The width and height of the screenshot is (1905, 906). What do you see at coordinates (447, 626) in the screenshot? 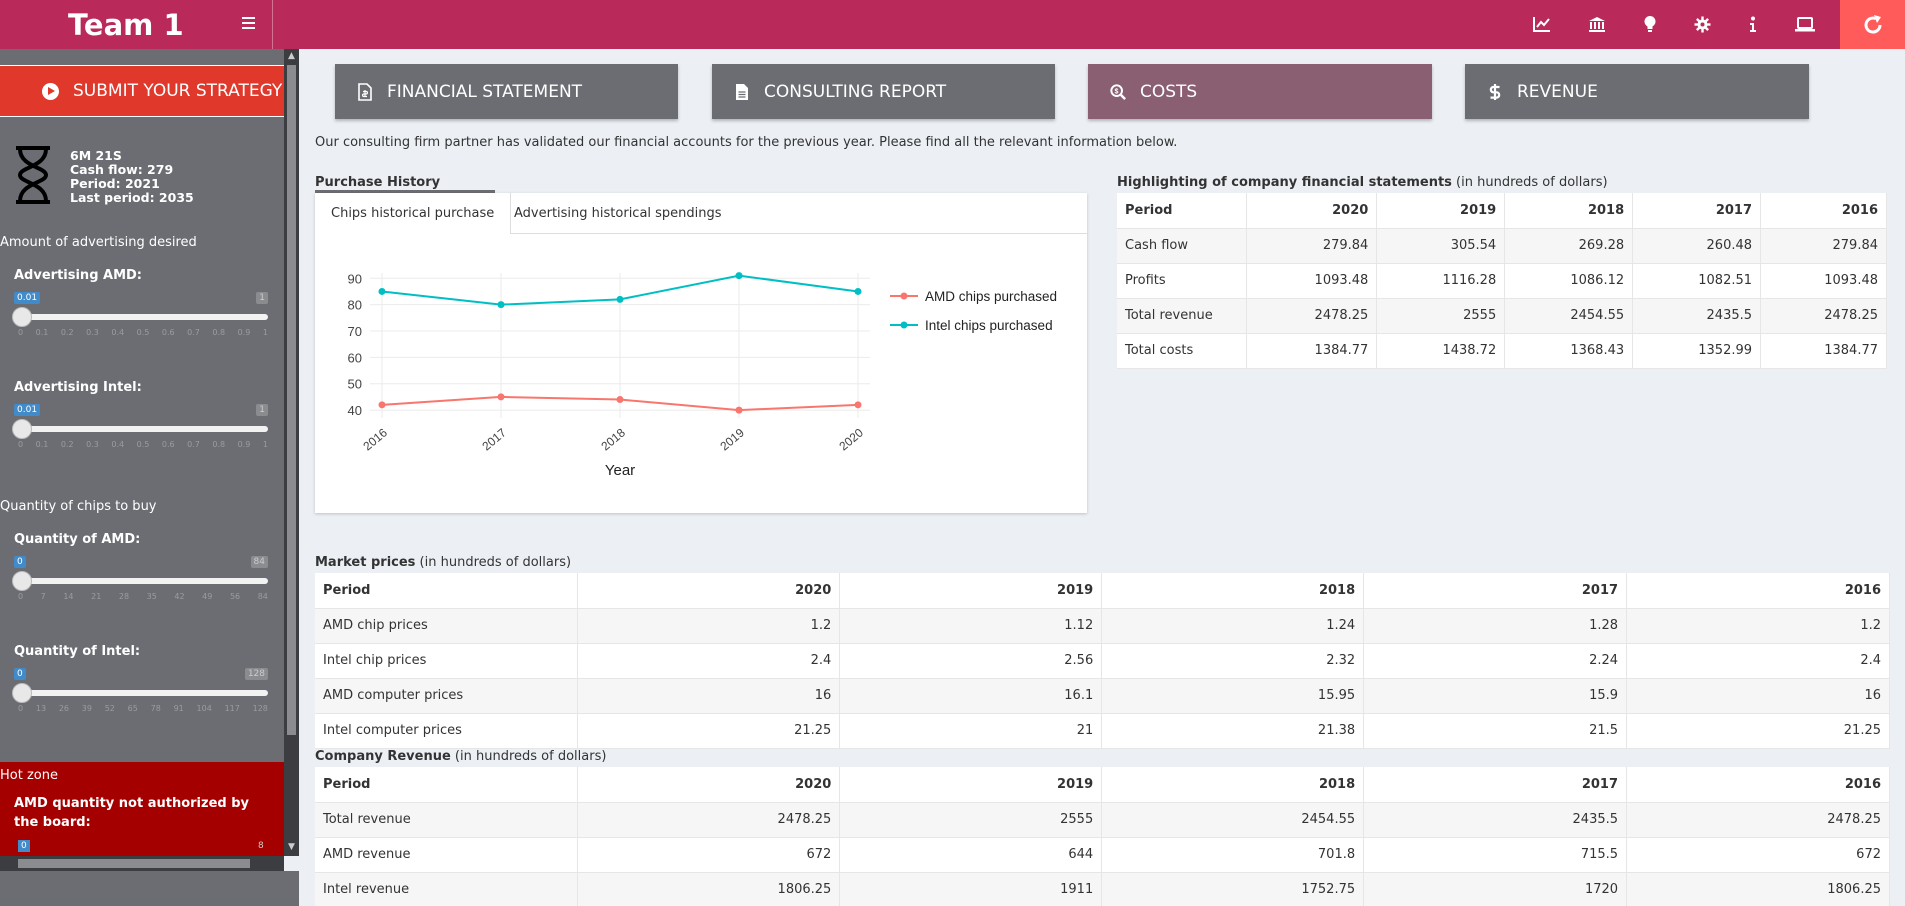
I see `row-label: AMD chip prices` at bounding box center [447, 626].